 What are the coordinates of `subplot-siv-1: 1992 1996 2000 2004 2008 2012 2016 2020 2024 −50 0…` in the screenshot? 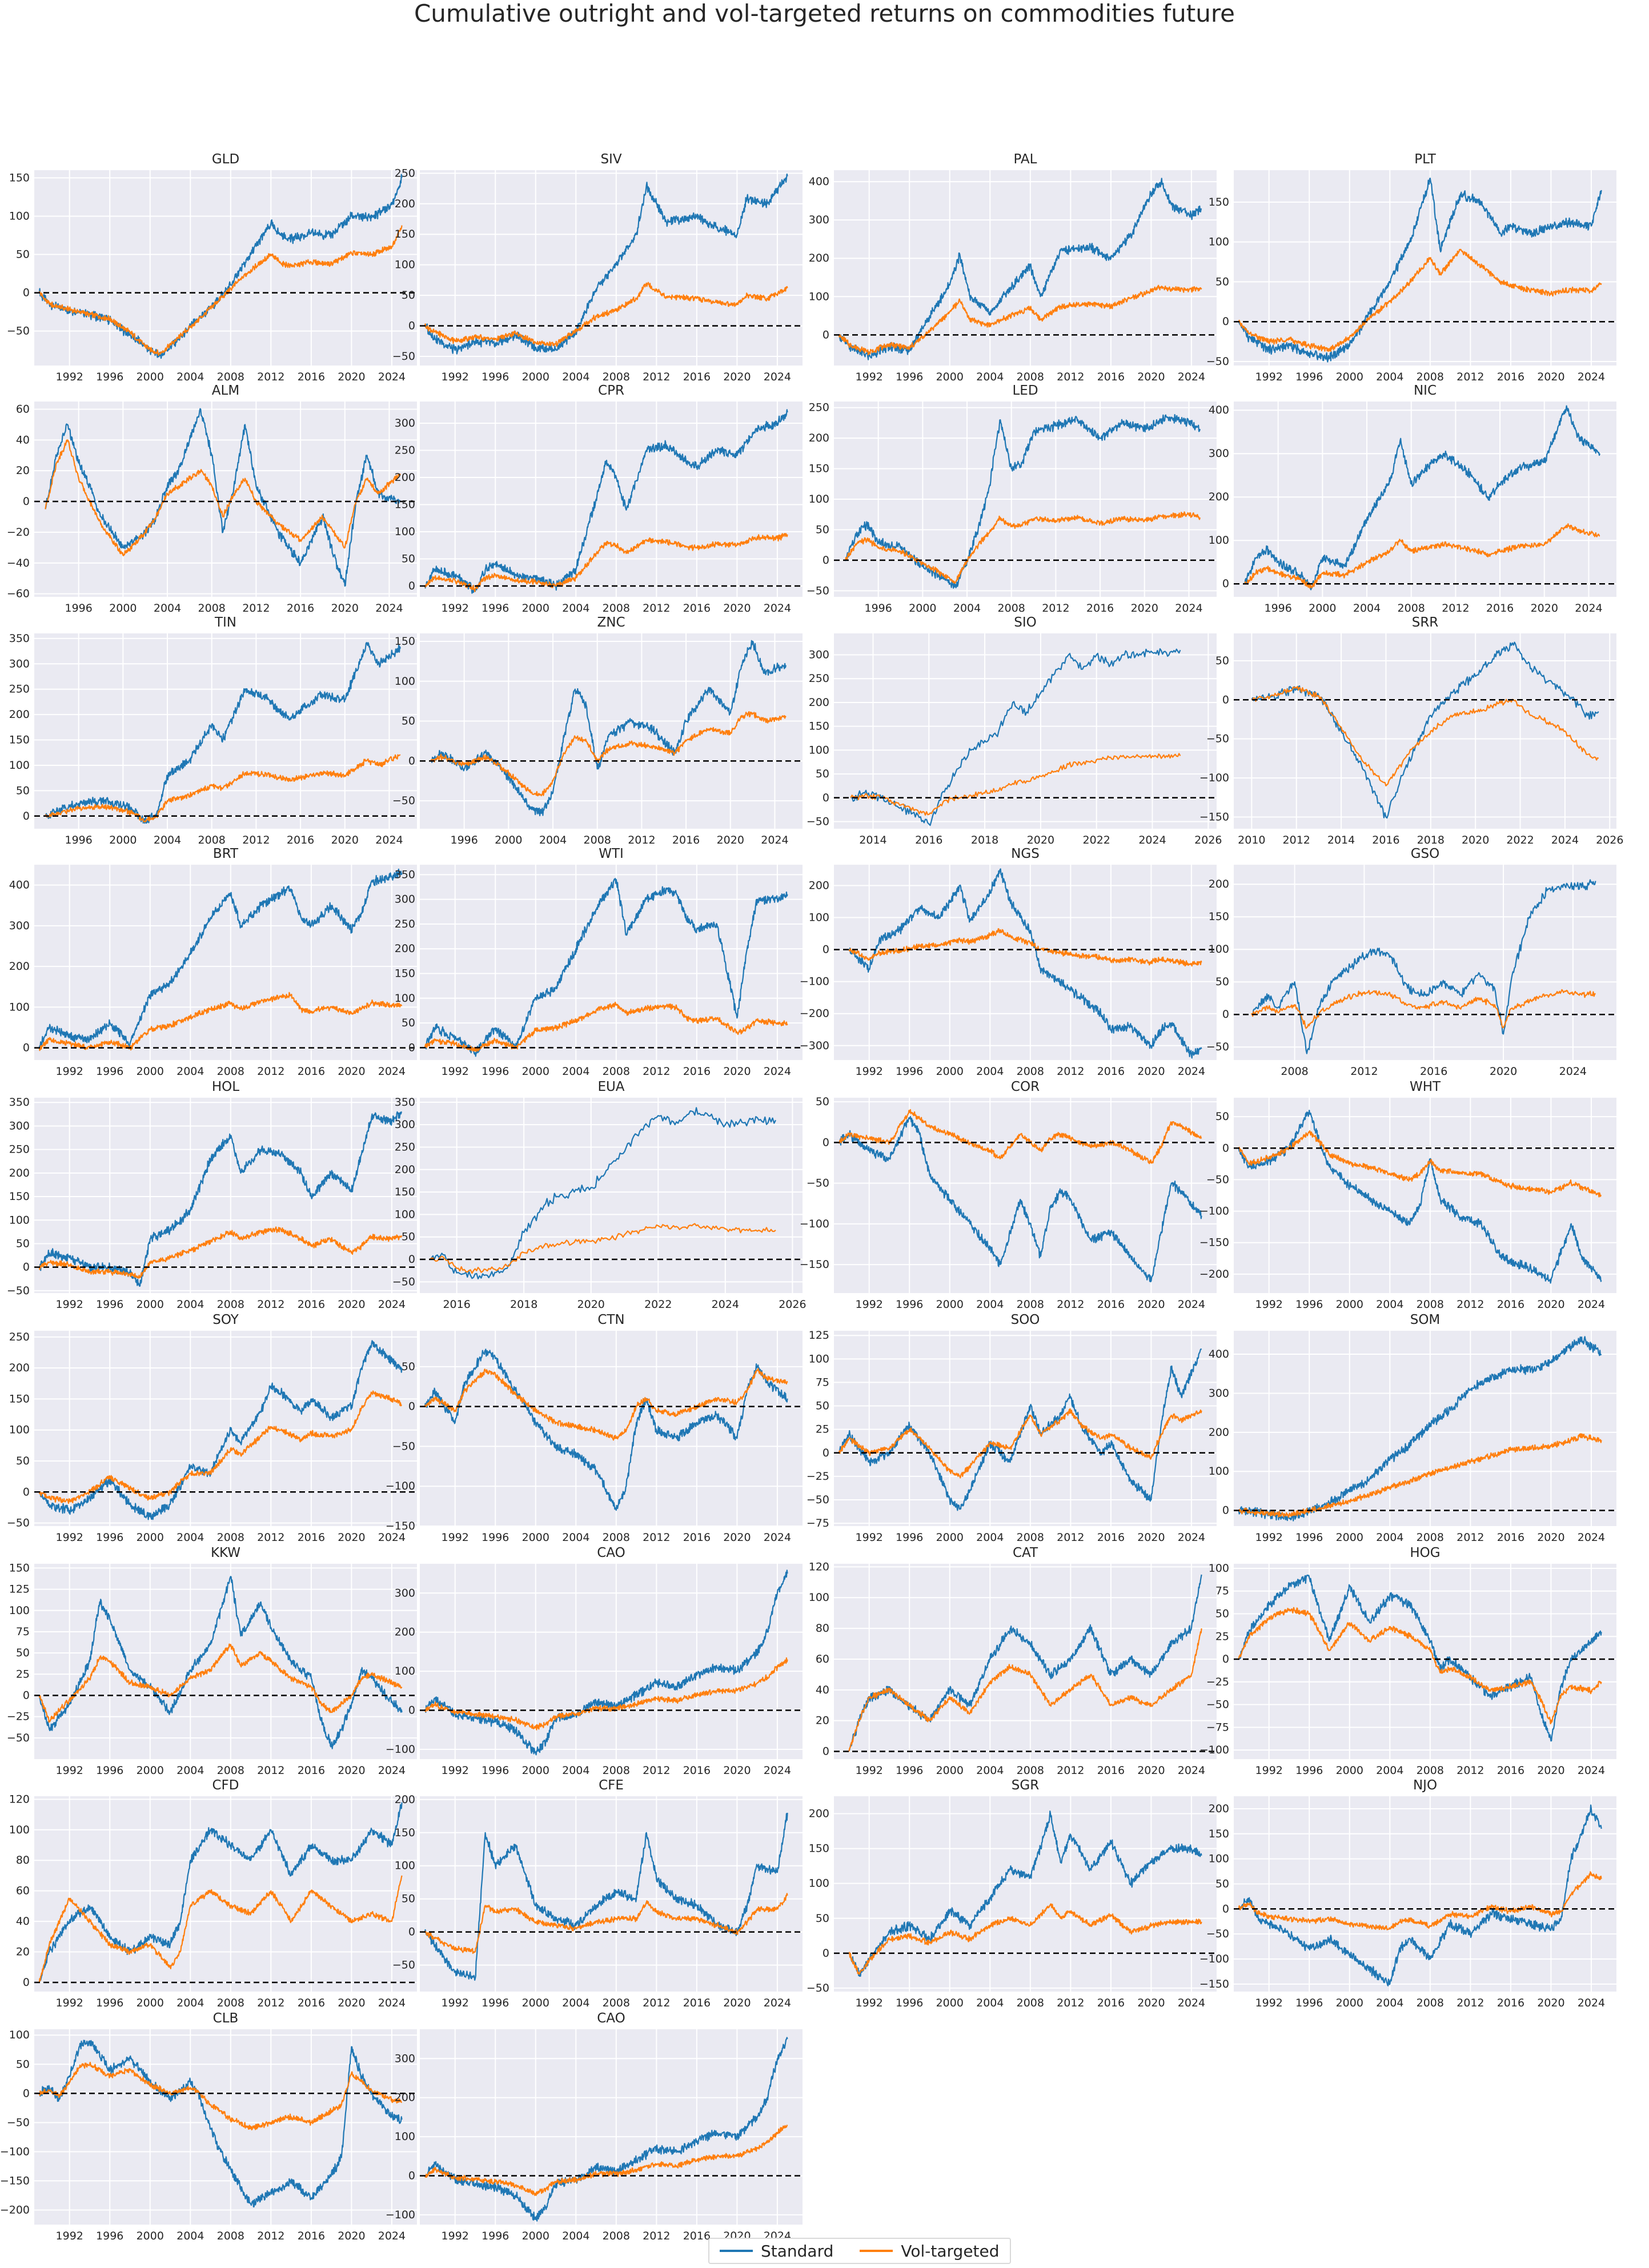 It's located at (597, 267).